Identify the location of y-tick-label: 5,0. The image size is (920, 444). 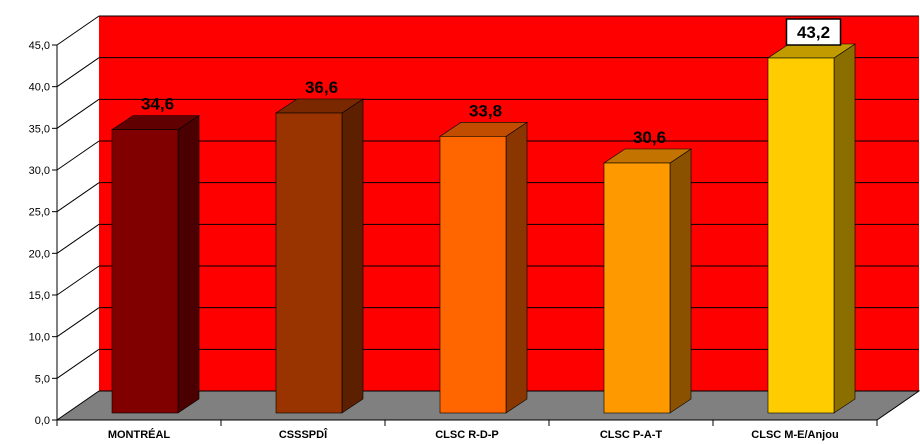
(42, 379).